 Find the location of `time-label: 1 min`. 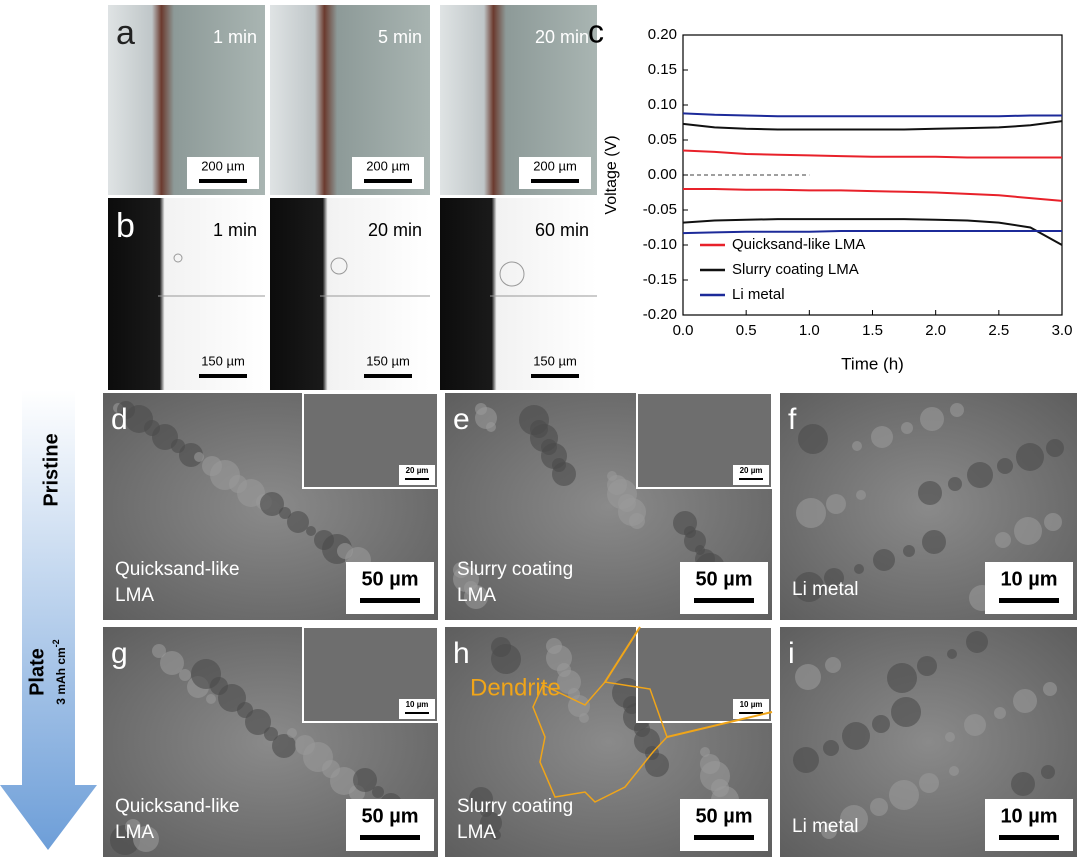

time-label: 1 min is located at coordinates (235, 37).